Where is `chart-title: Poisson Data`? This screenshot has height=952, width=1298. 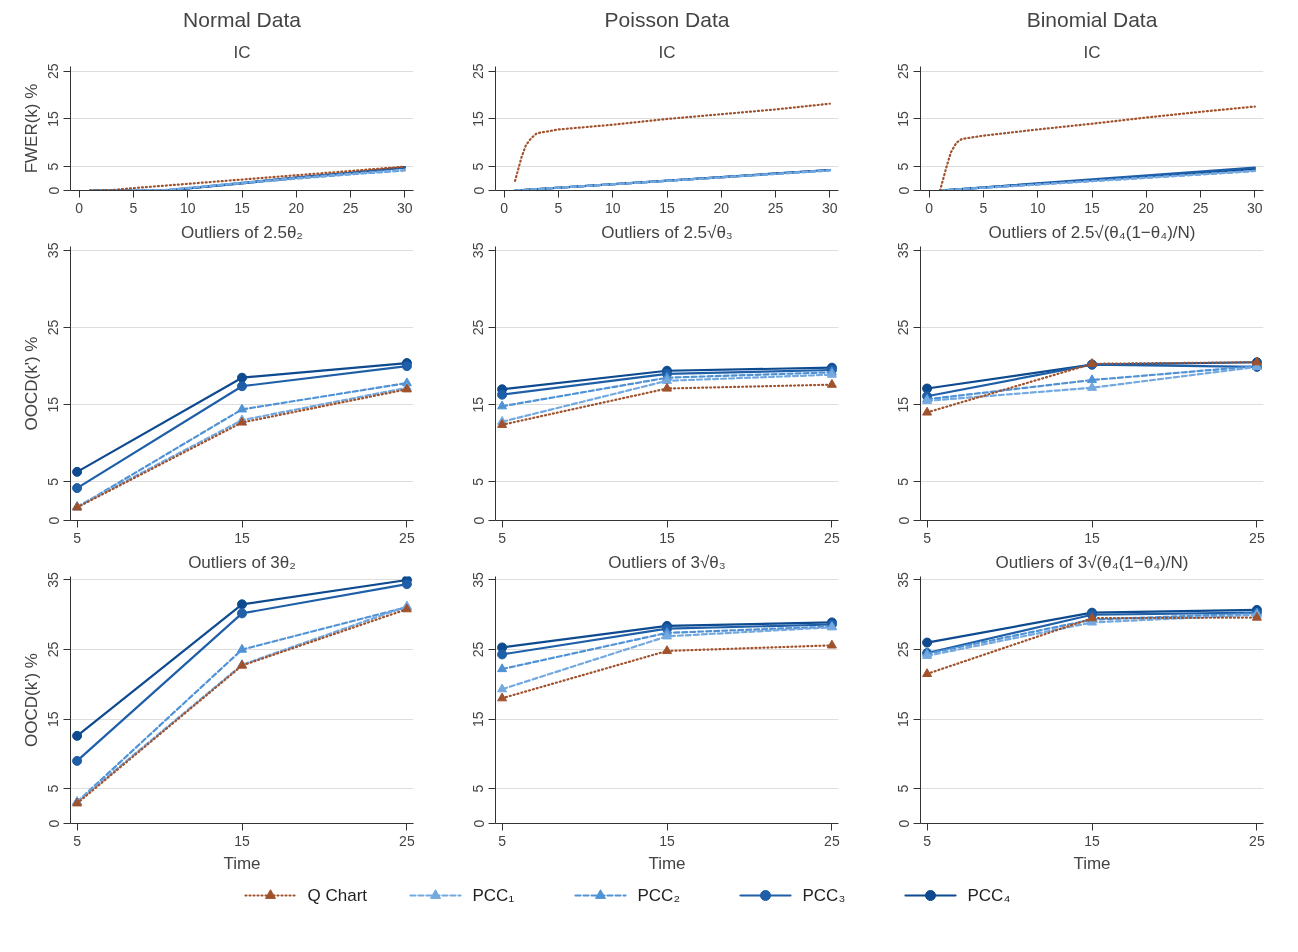 chart-title: Poisson Data is located at coordinates (667, 19).